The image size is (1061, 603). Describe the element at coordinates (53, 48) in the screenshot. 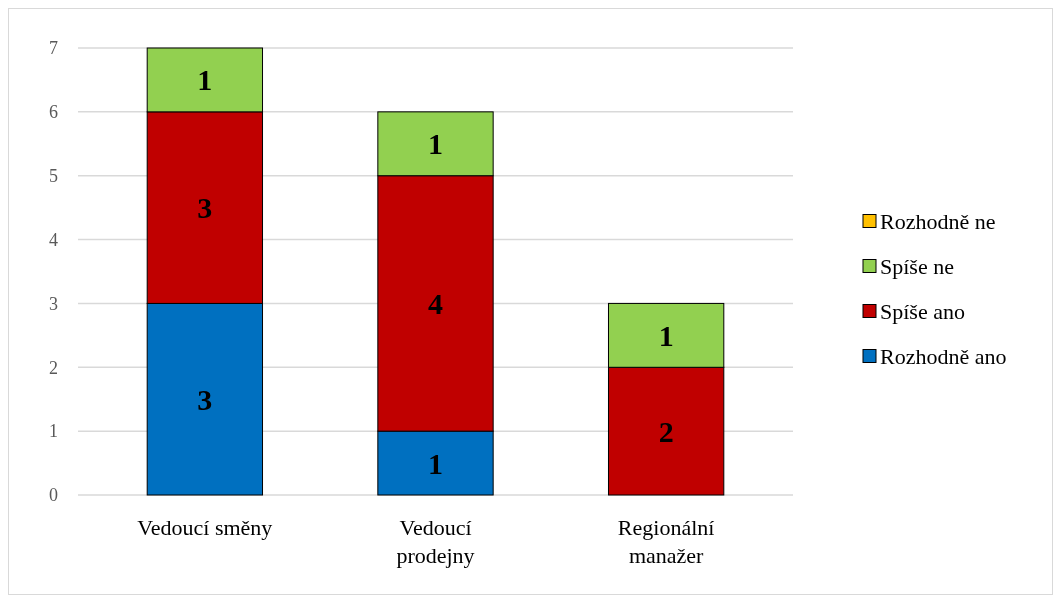

I see `y-tick-label: 7` at that location.